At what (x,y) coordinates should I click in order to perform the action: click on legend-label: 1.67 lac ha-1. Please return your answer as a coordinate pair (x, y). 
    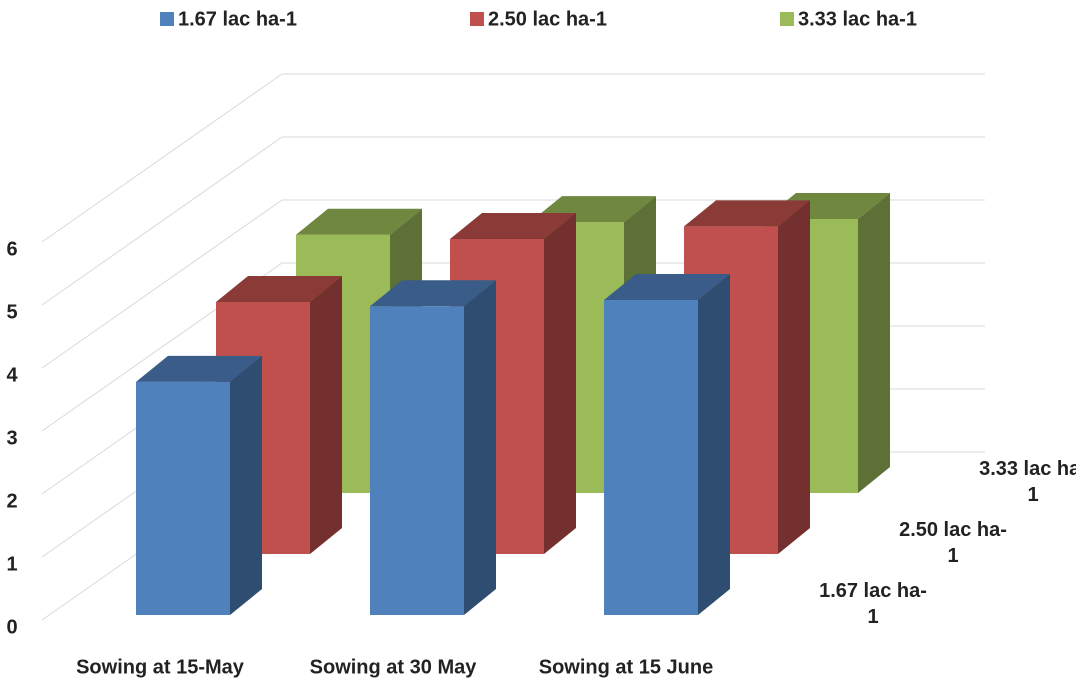
    Looking at the image, I should click on (237, 19).